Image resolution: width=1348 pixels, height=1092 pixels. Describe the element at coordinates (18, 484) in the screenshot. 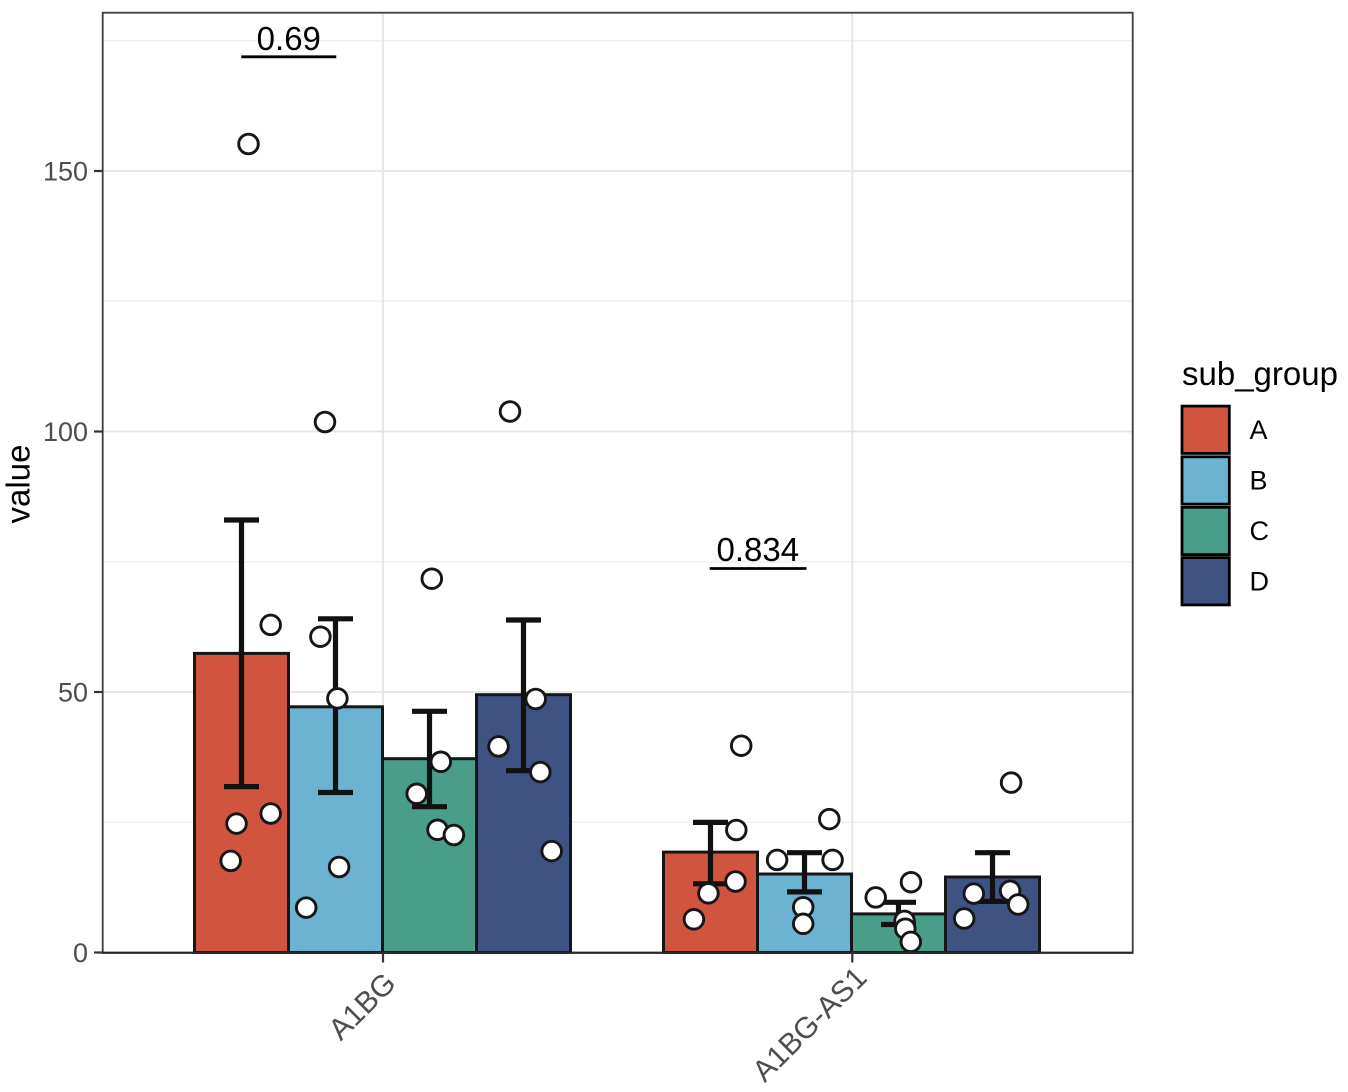

I see `svg-text: value` at that location.